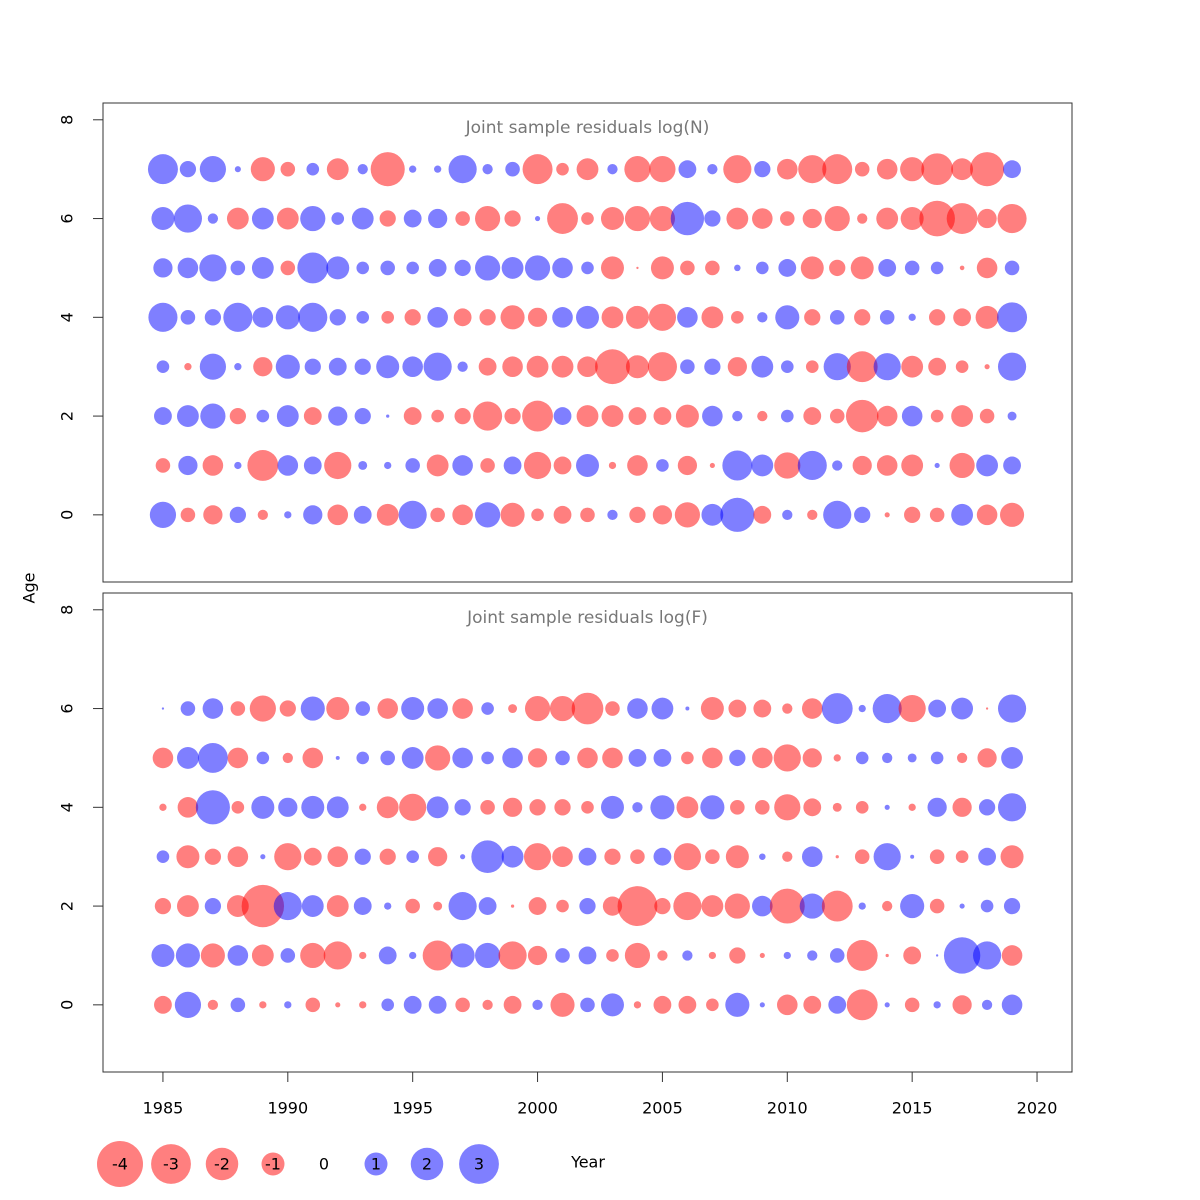  I want to click on y-tick-label: 0, so click(67, 1005).